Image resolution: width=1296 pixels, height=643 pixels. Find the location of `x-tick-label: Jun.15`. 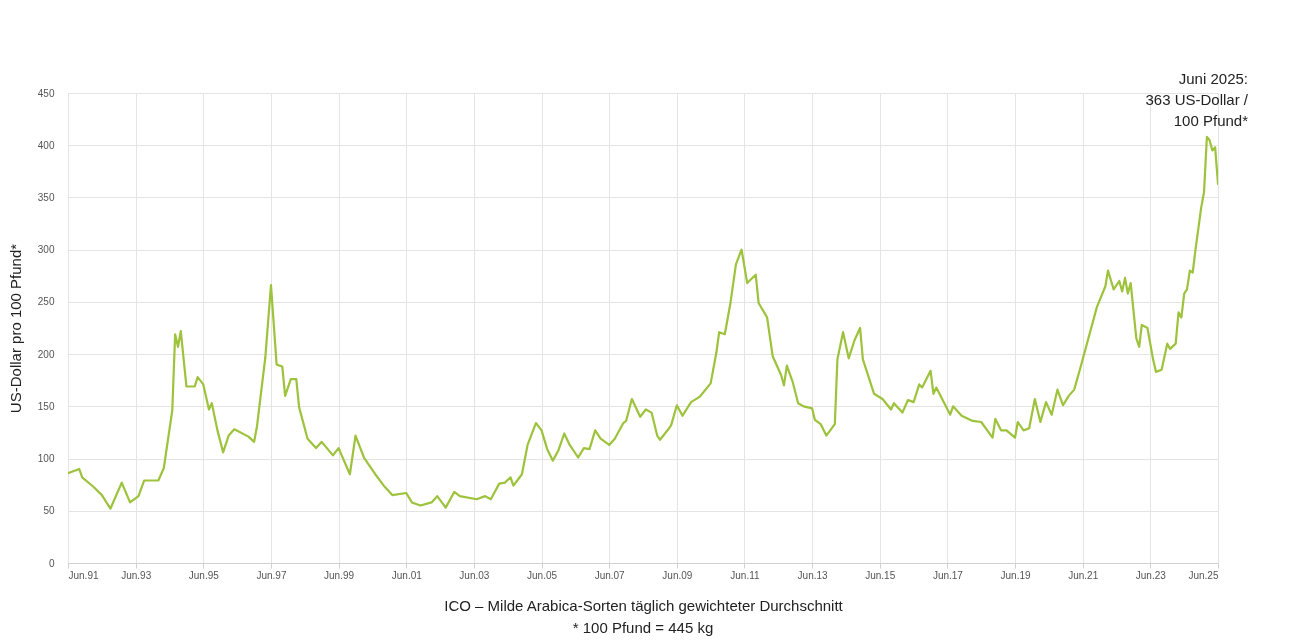

x-tick-label: Jun.15 is located at coordinates (880, 575).